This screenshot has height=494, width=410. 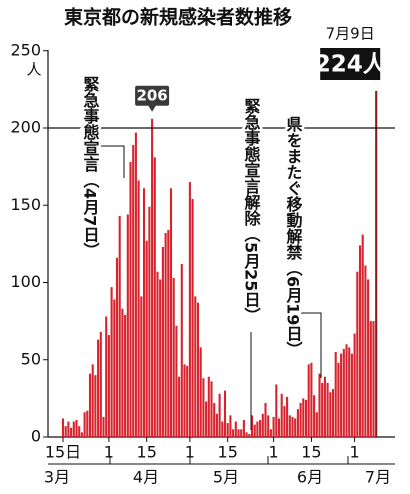 What do you see at coordinates (146, 477) in the screenshot?
I see `month-label: 4月` at bounding box center [146, 477].